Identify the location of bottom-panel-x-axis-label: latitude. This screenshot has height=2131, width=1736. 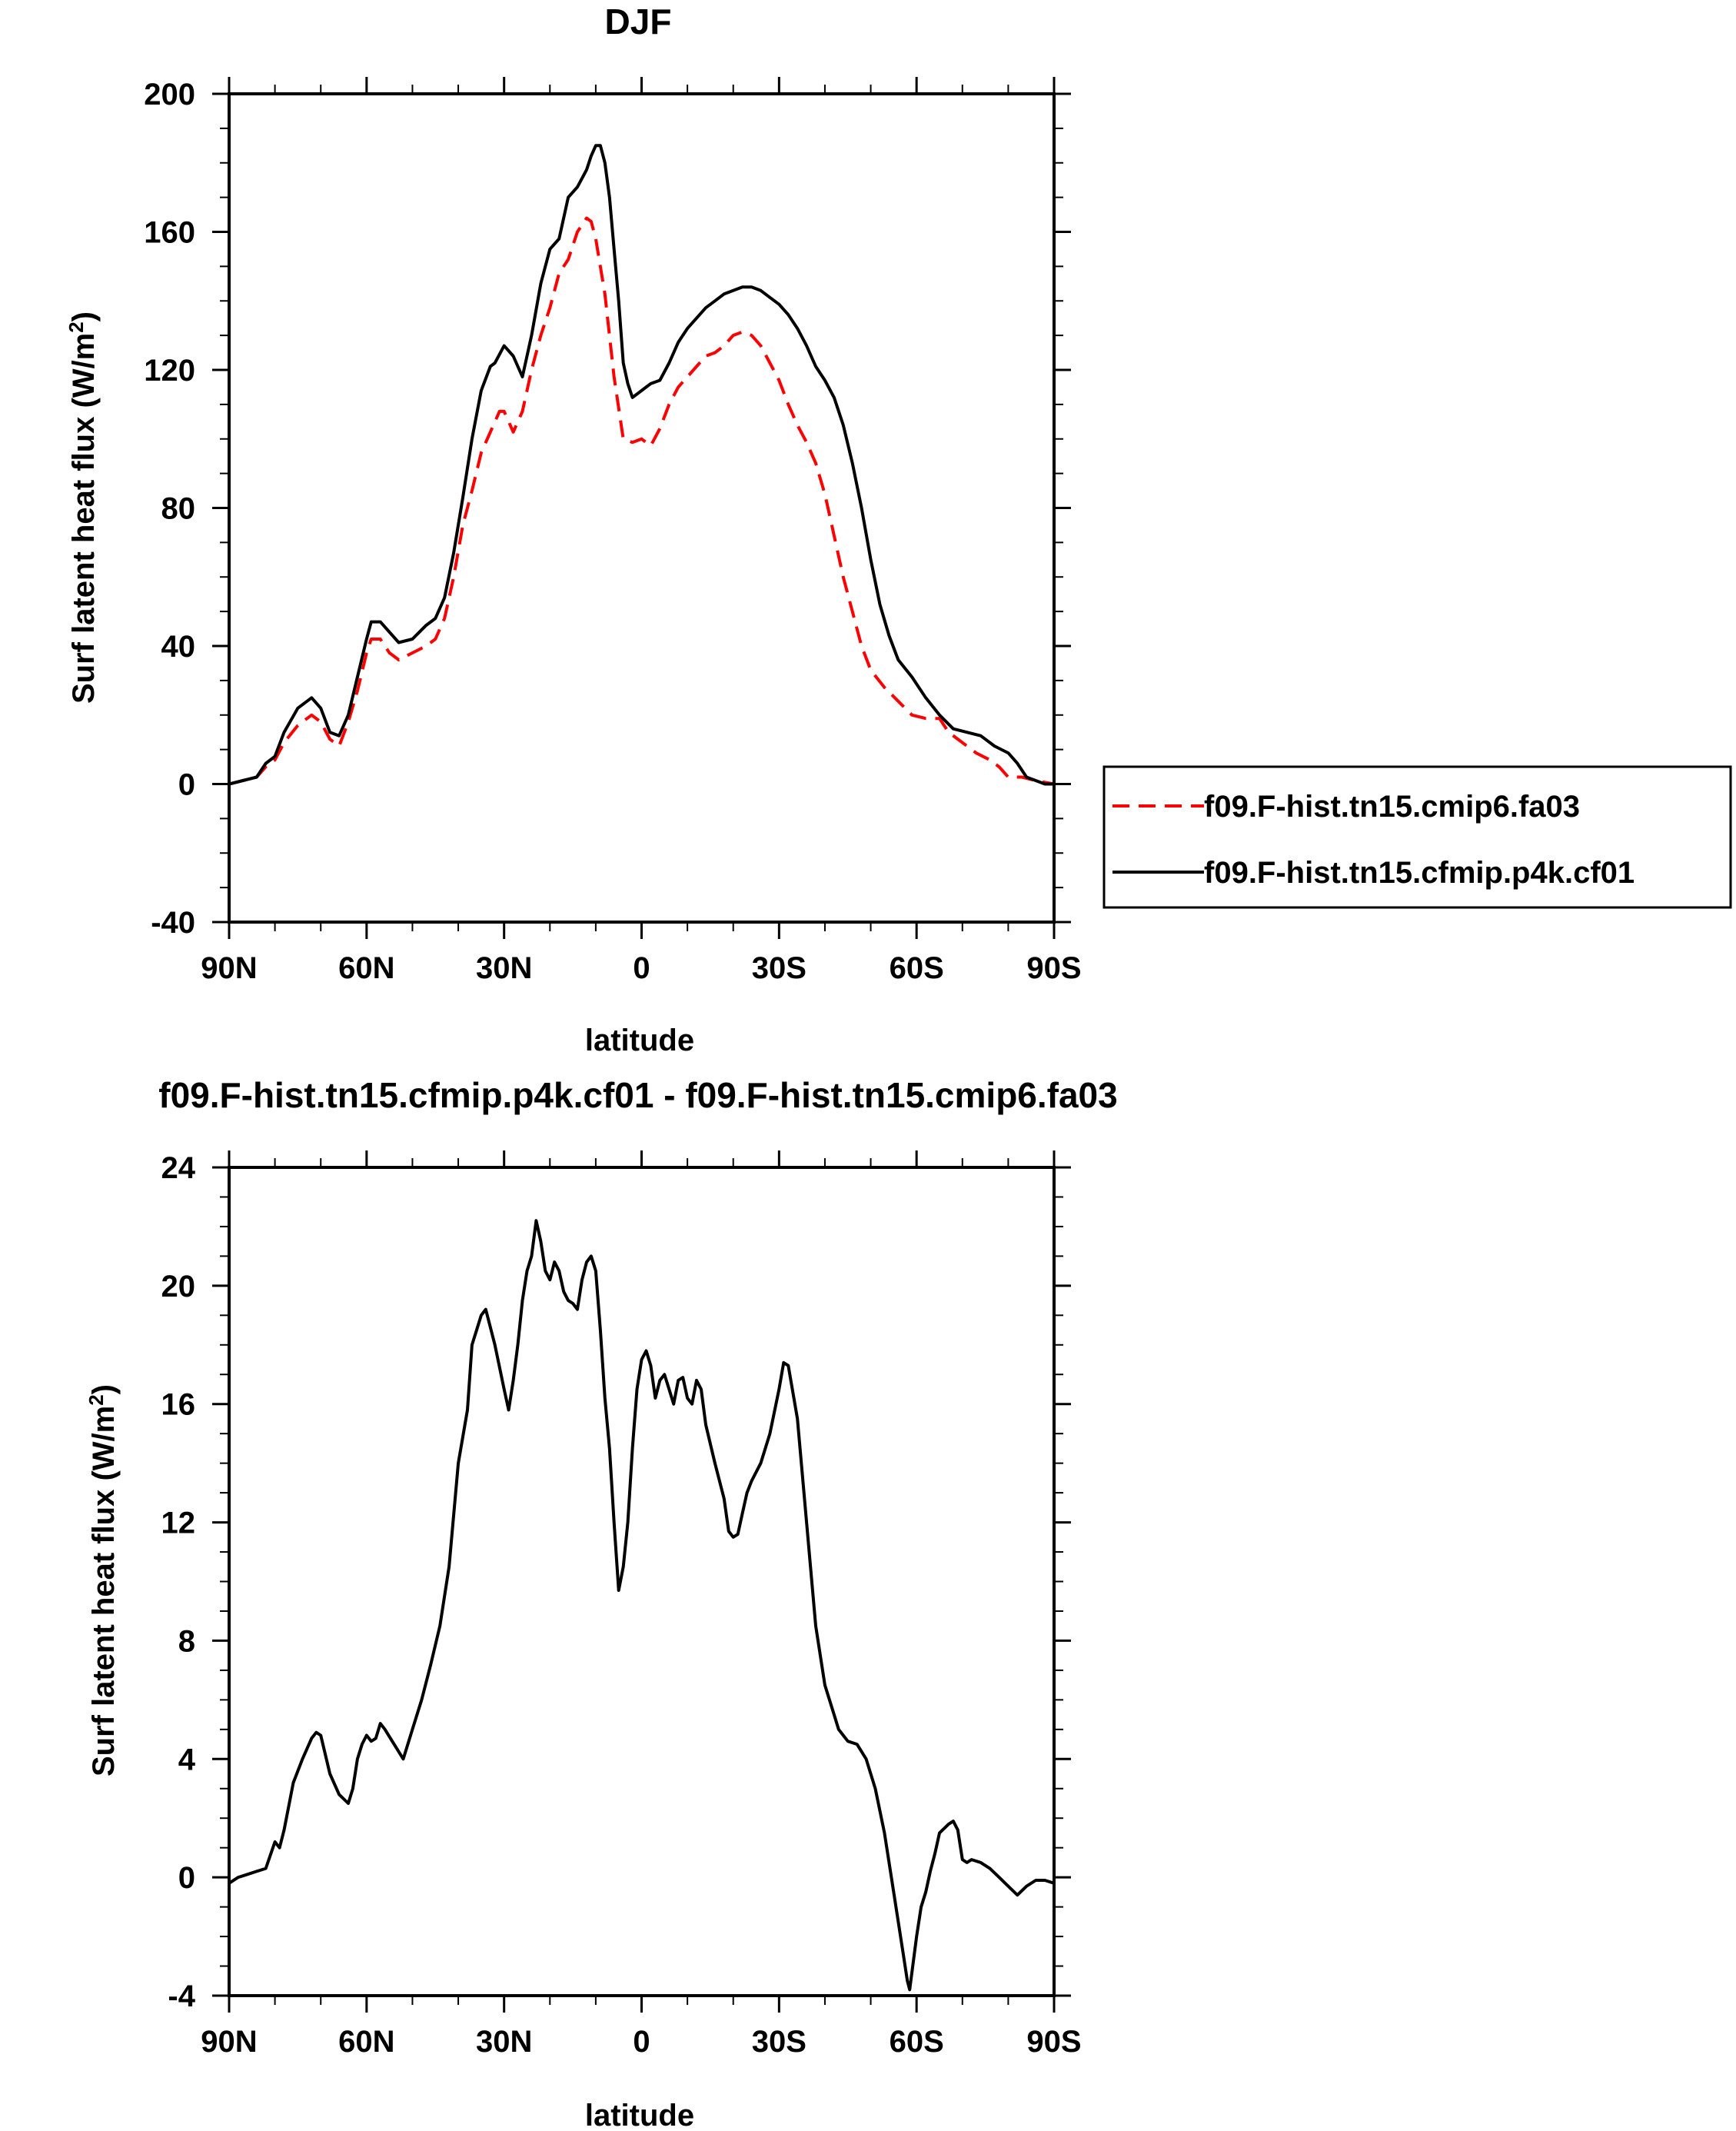
(639, 2115).